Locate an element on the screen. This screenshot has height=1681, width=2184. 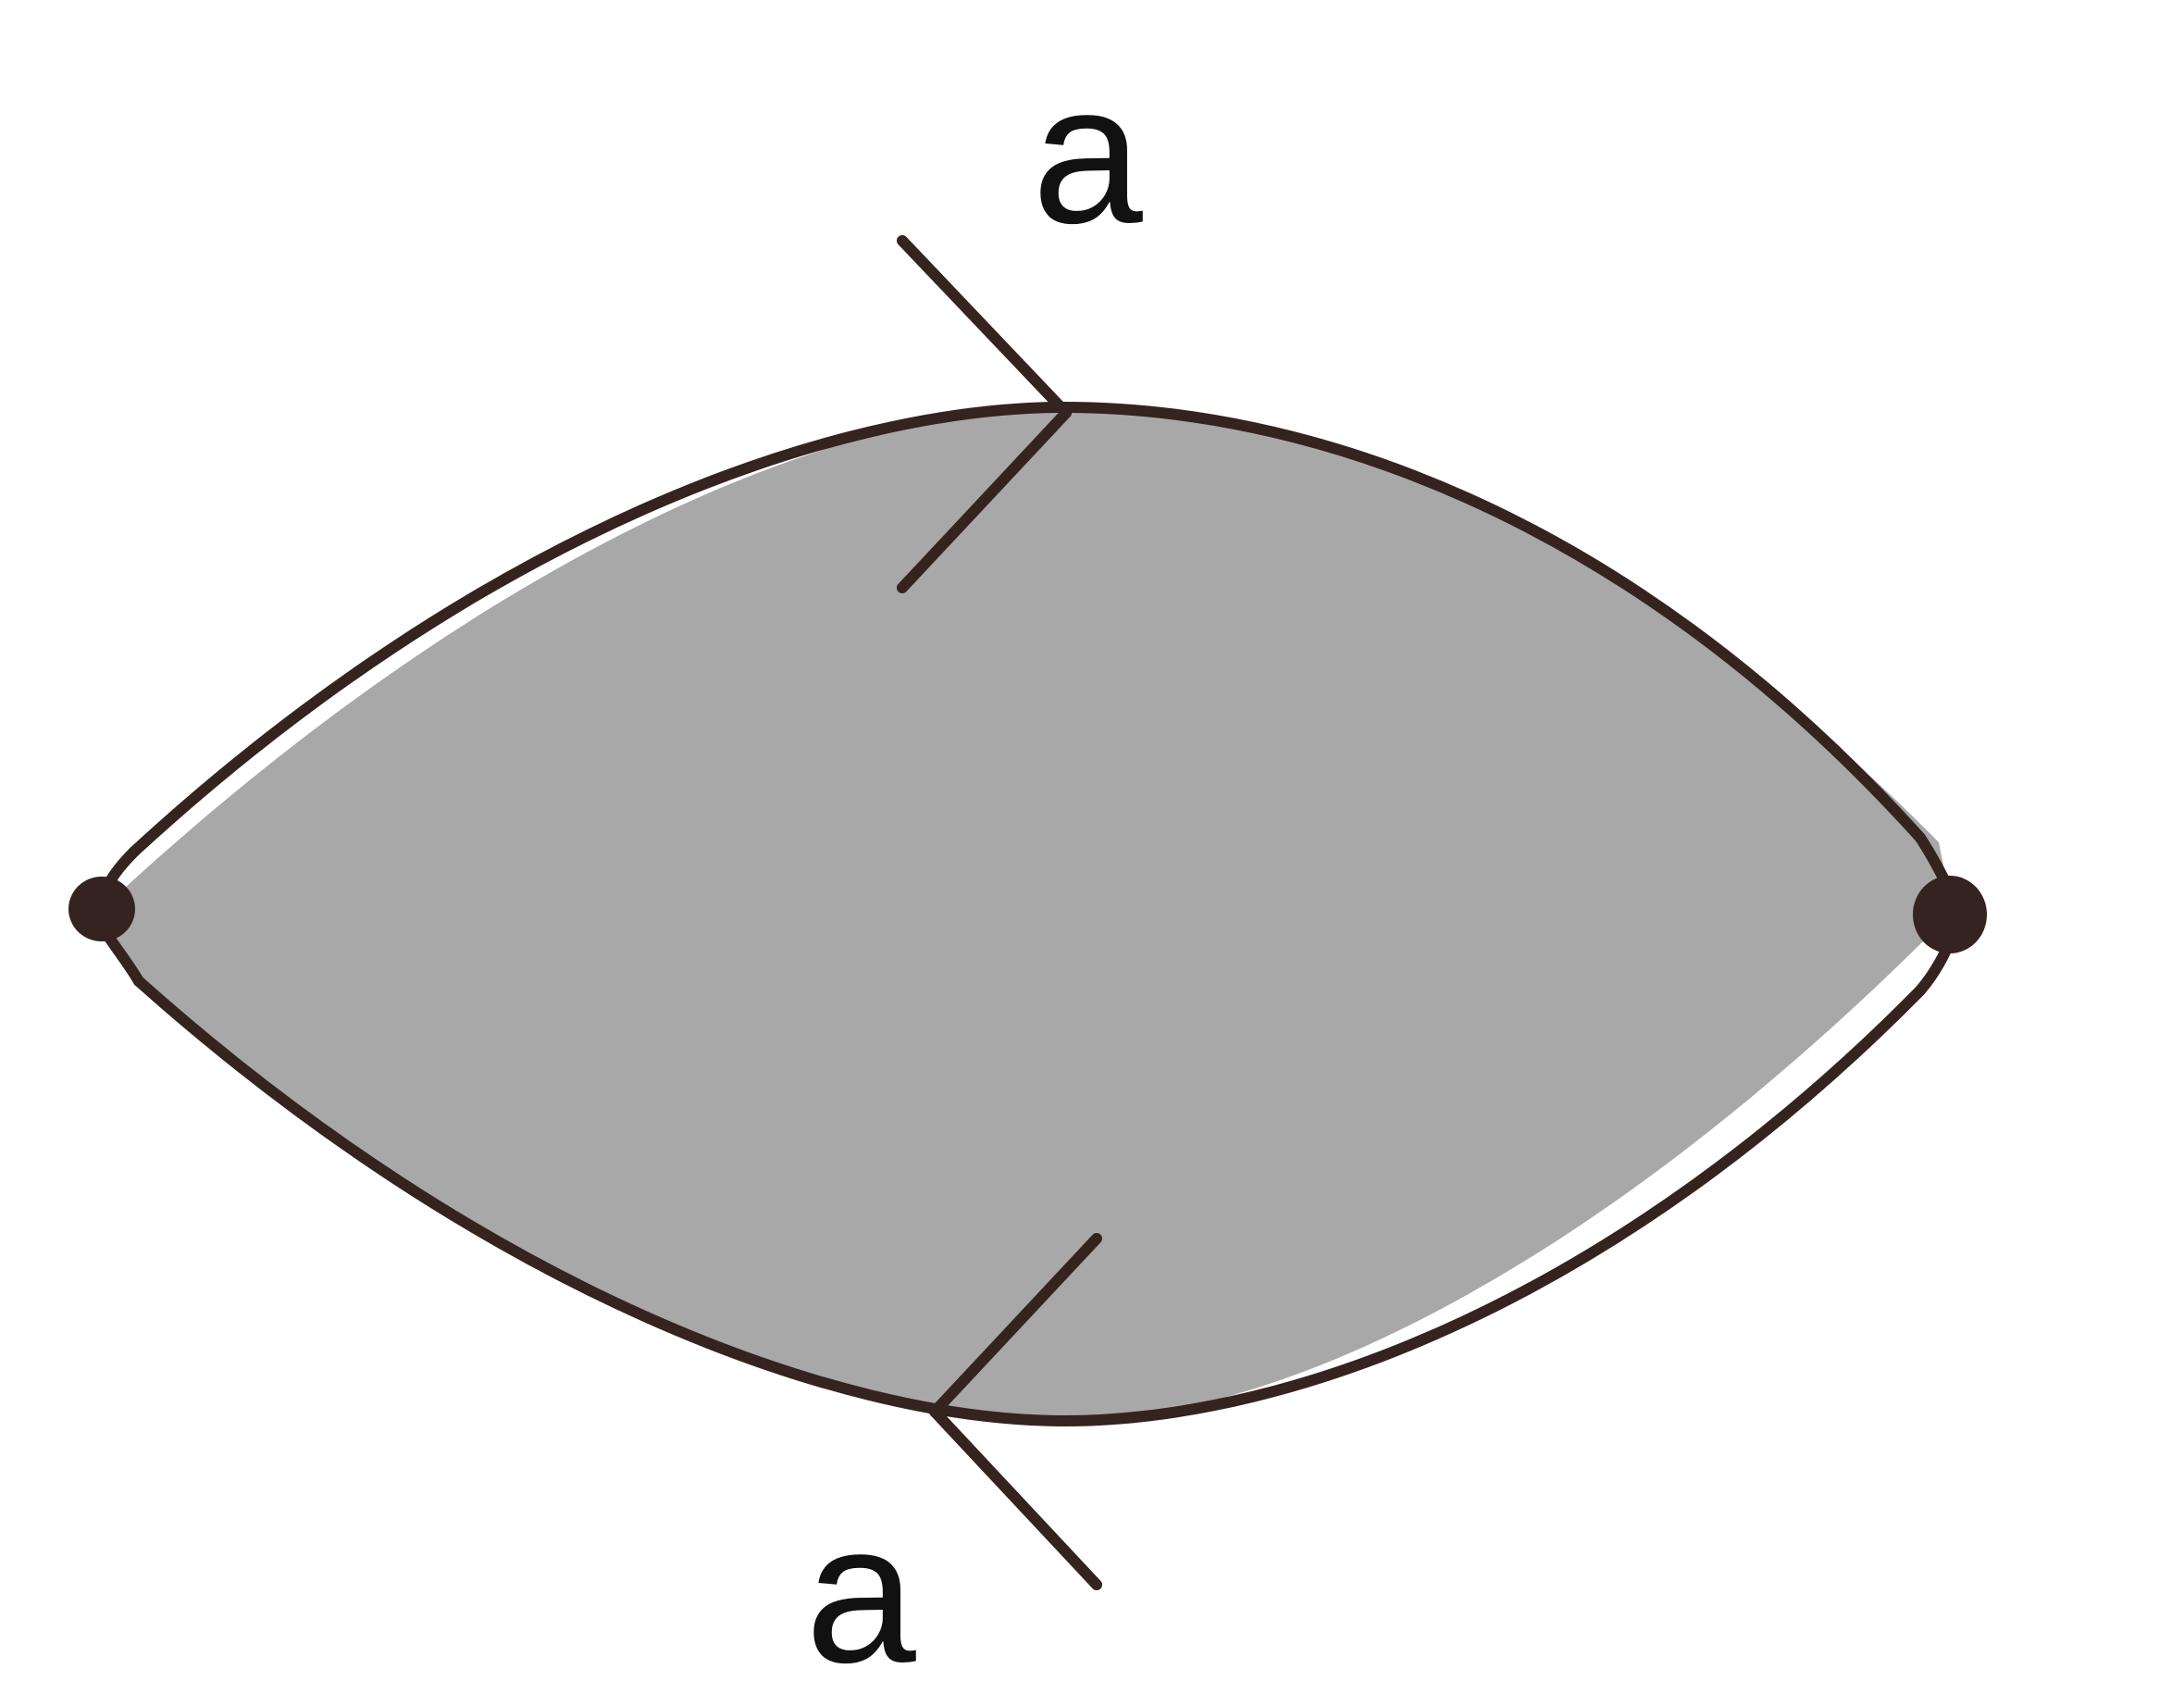
bottom-edge-label: a is located at coordinates (860, 1581).